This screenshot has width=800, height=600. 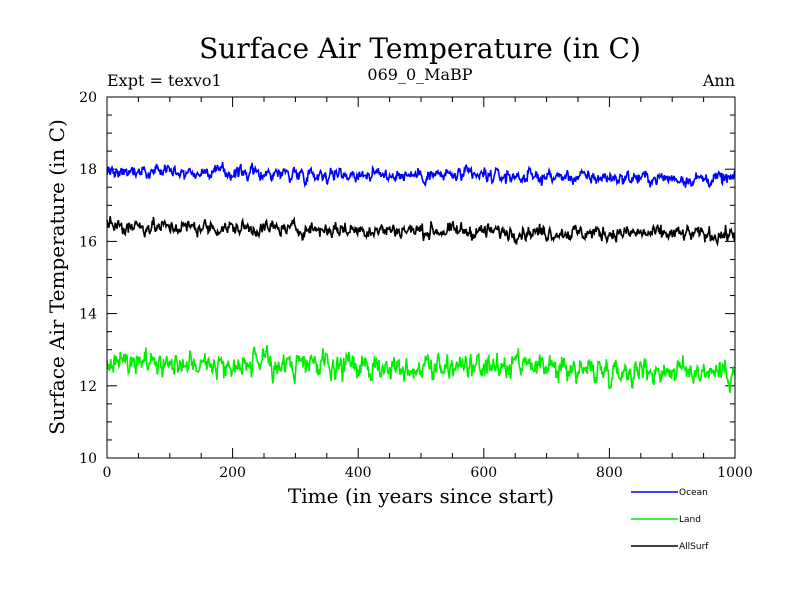 What do you see at coordinates (88, 459) in the screenshot?
I see `y-tick-label: 10` at bounding box center [88, 459].